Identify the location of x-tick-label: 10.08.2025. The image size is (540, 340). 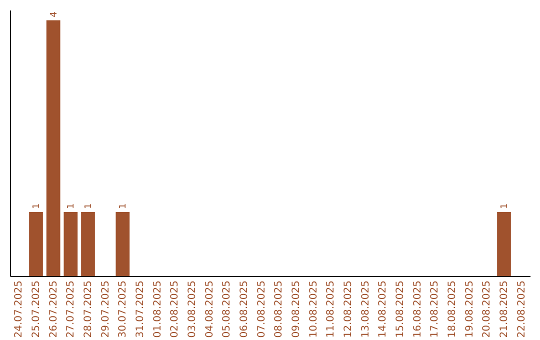
(314, 309).